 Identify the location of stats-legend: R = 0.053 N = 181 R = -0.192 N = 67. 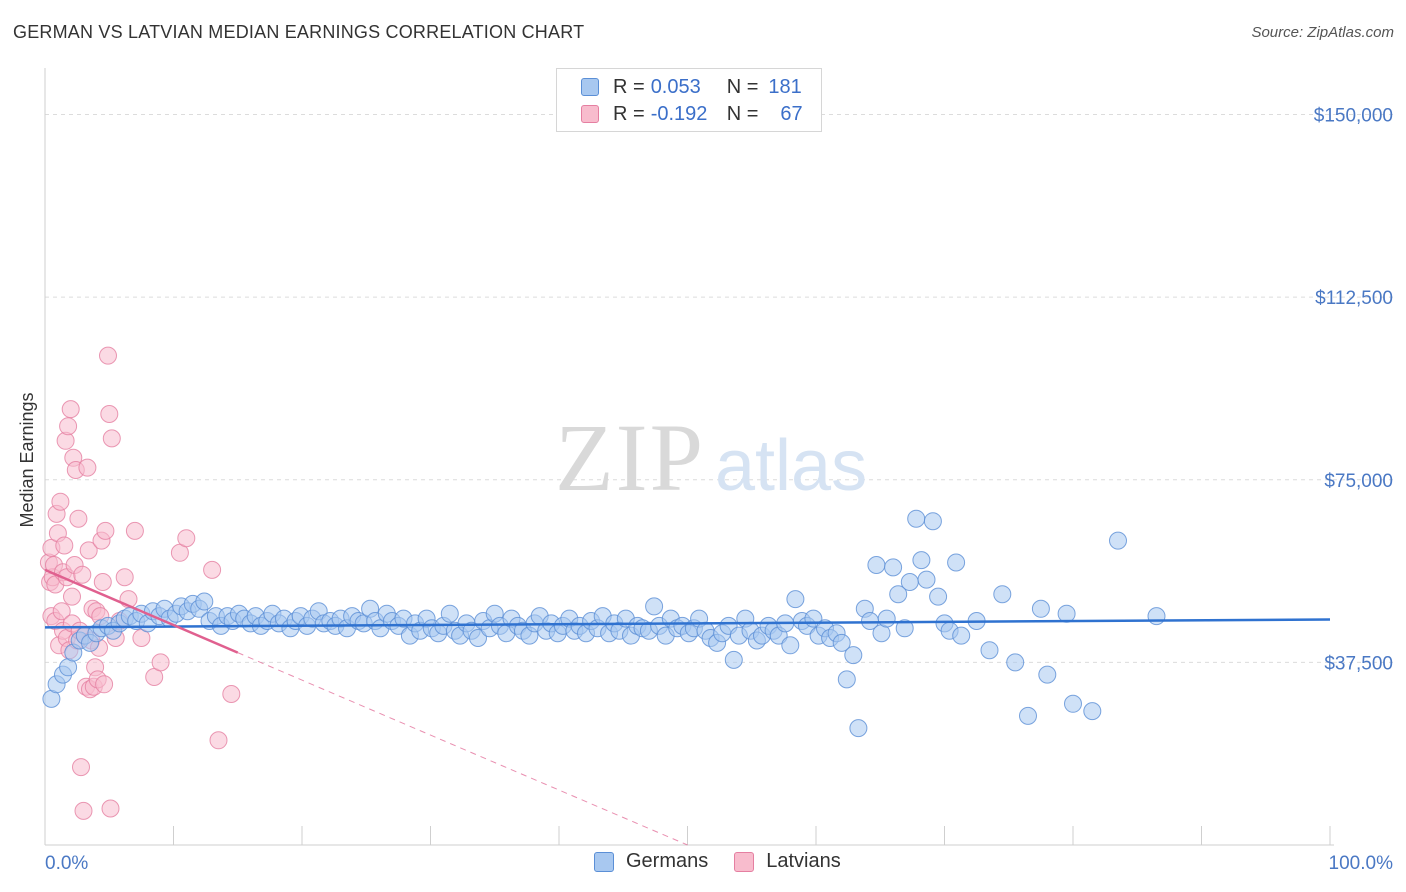
(689, 100).